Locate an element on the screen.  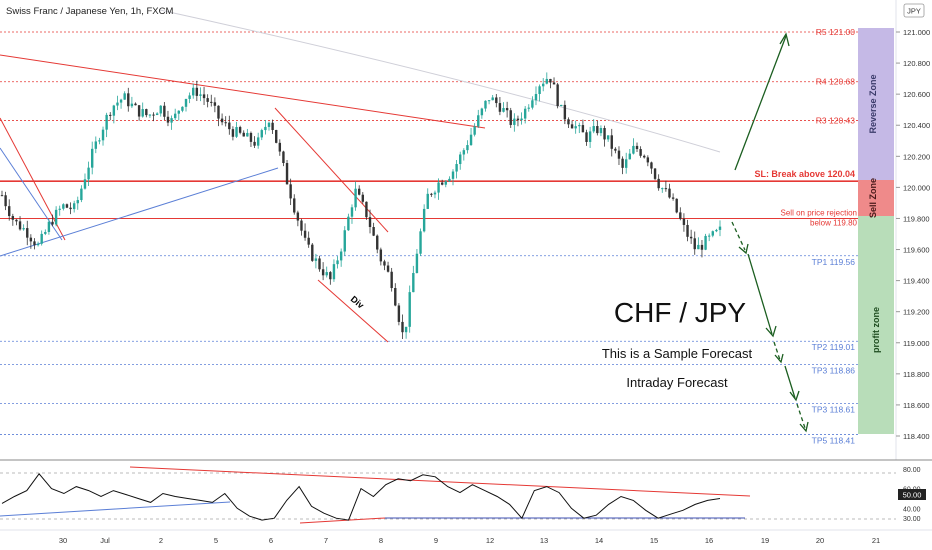
level-label-tp5: TP5 118.41 is located at coordinates (834, 440).